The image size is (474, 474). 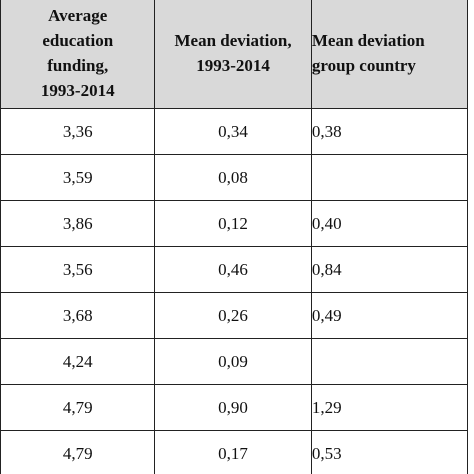 I want to click on table-row: 3,56 0,46 0,84, so click(x=234, y=269).